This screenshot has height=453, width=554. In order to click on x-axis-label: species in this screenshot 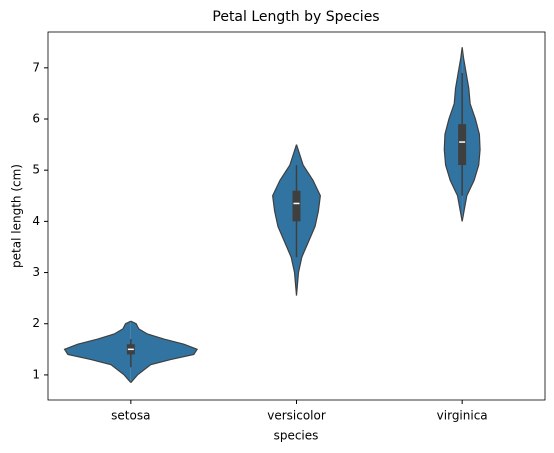, I will do `click(296, 436)`.